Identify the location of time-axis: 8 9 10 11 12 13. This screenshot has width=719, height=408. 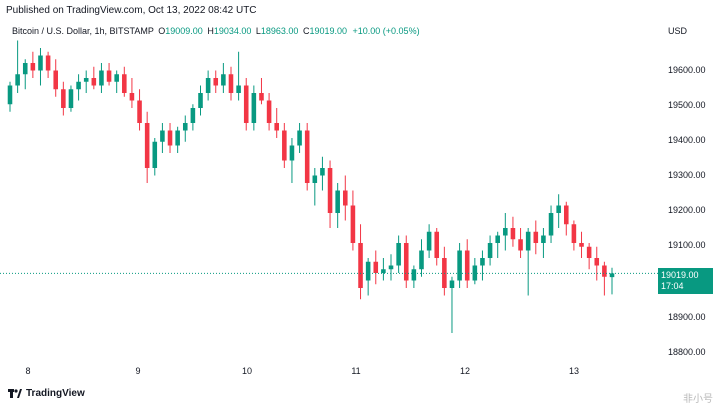
(330, 372).